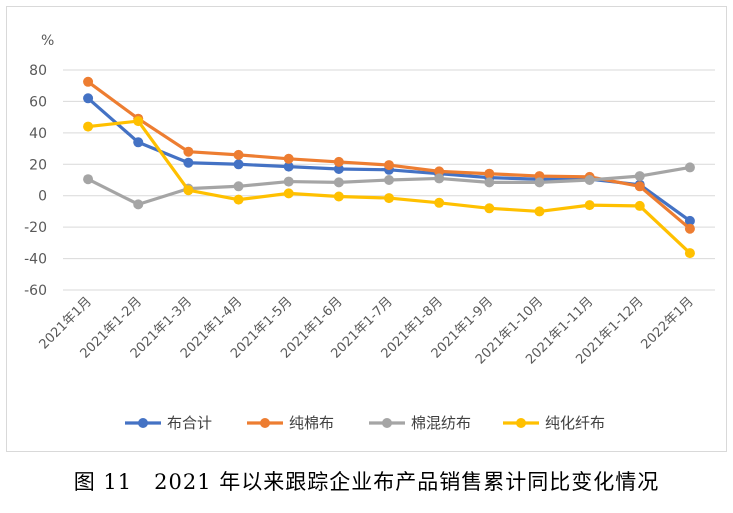 This screenshot has width=733, height=513. I want to click on legend-label: 棉混纺布, so click(441, 423).